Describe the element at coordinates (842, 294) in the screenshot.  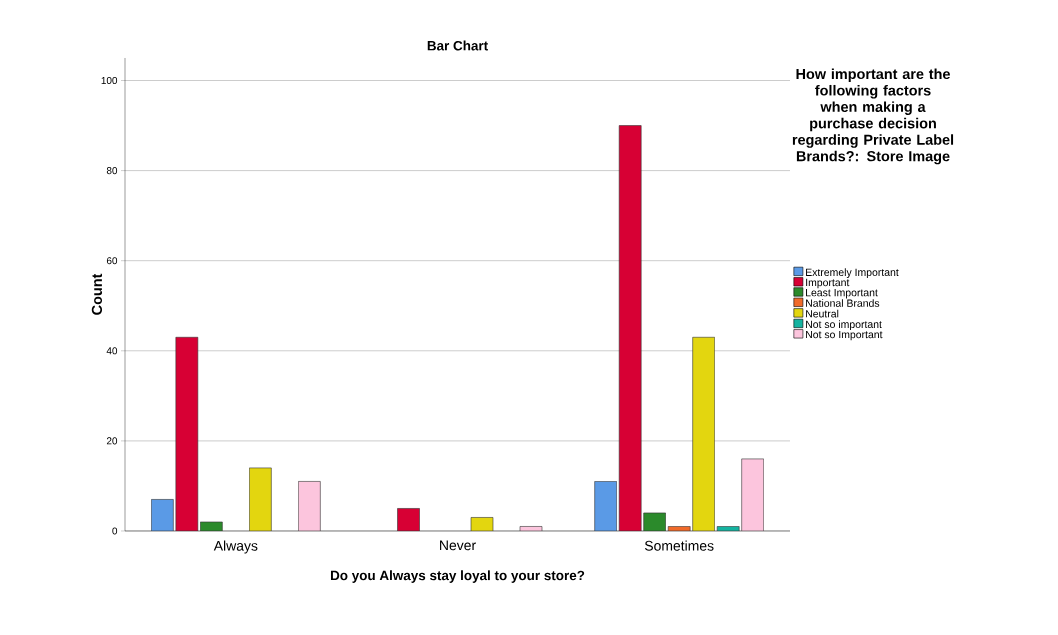
I see `legend-label: Least Important` at that location.